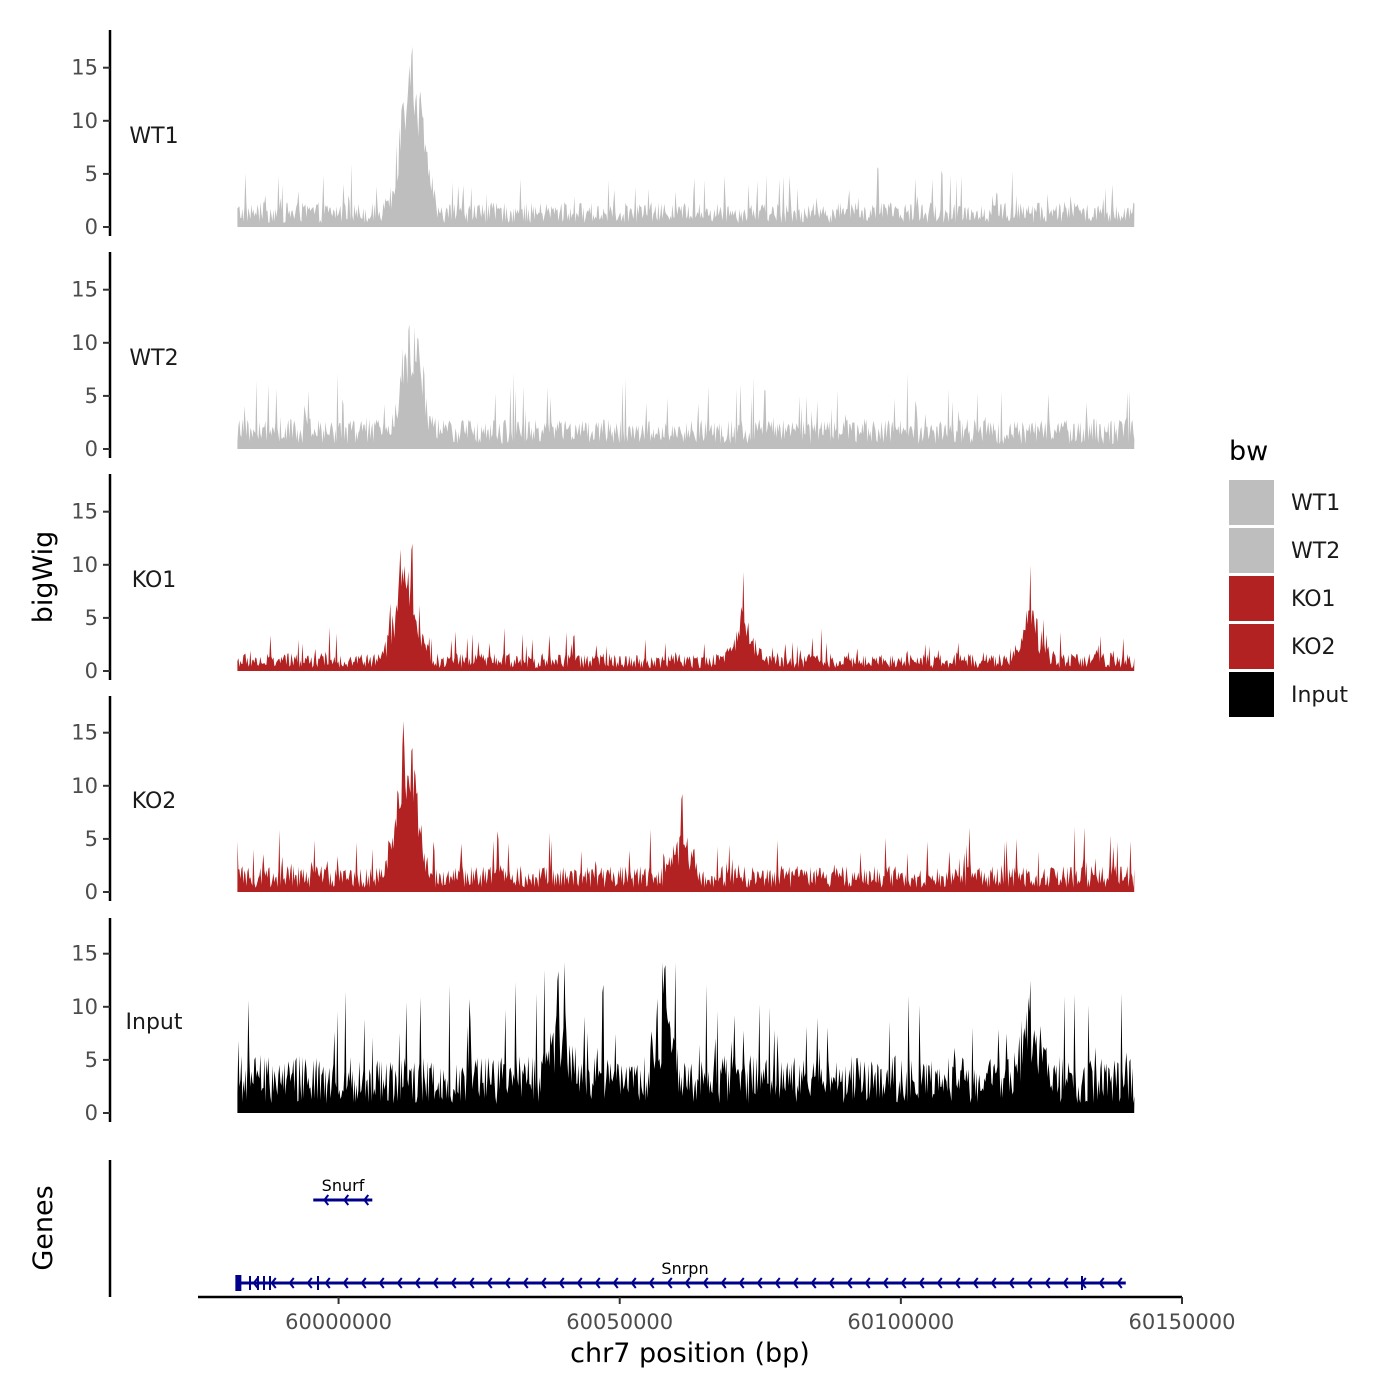 This screenshot has width=1400, height=1400. I want to click on legend-label-wt1: WT1, so click(1315, 503).